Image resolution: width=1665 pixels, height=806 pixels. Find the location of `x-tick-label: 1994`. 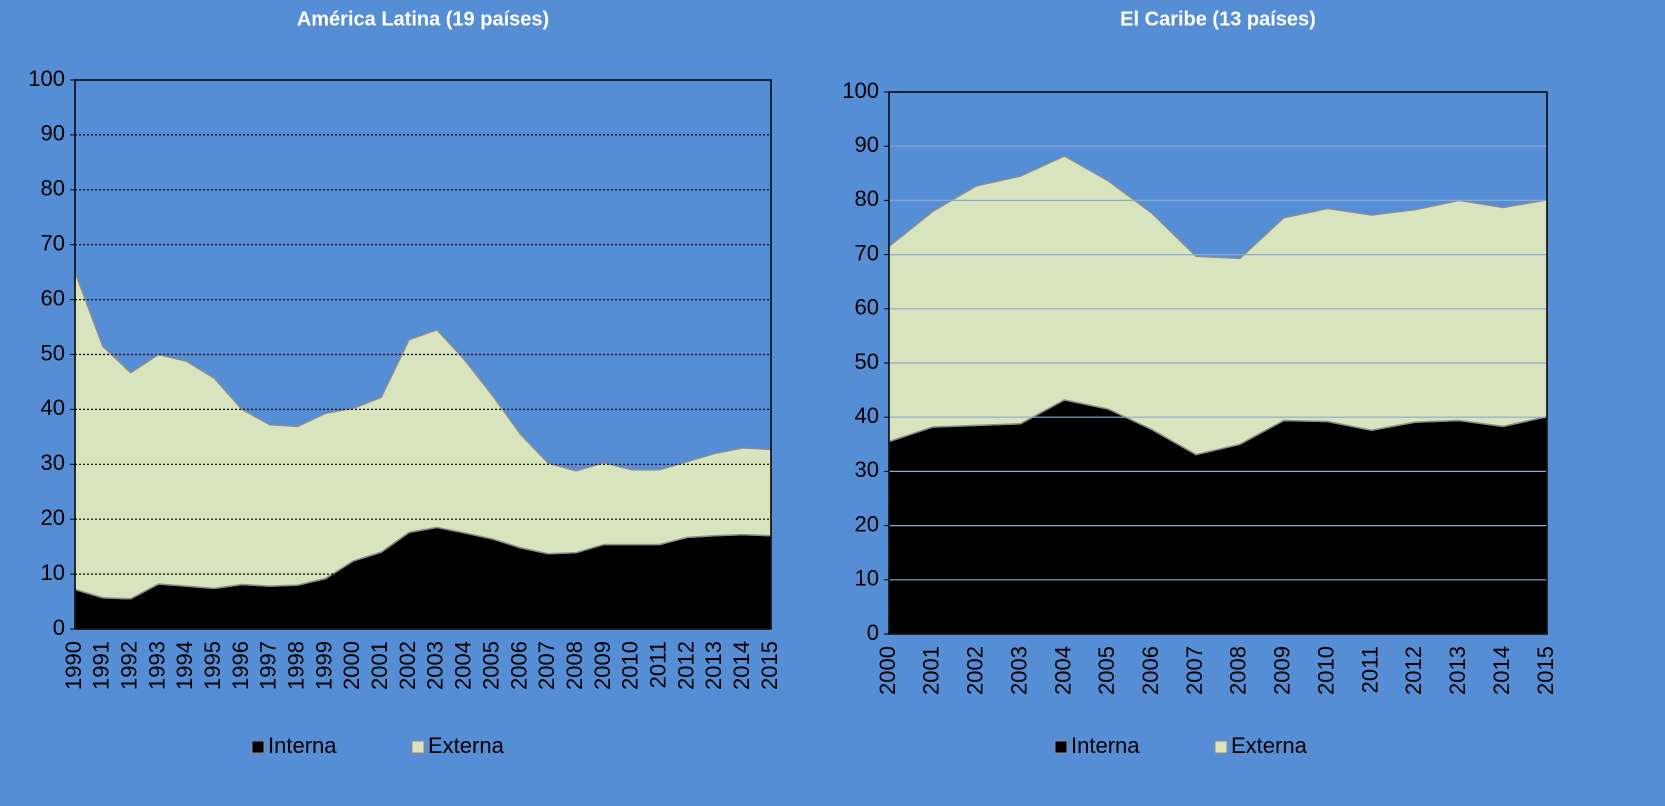

x-tick-label: 1994 is located at coordinates (184, 665).